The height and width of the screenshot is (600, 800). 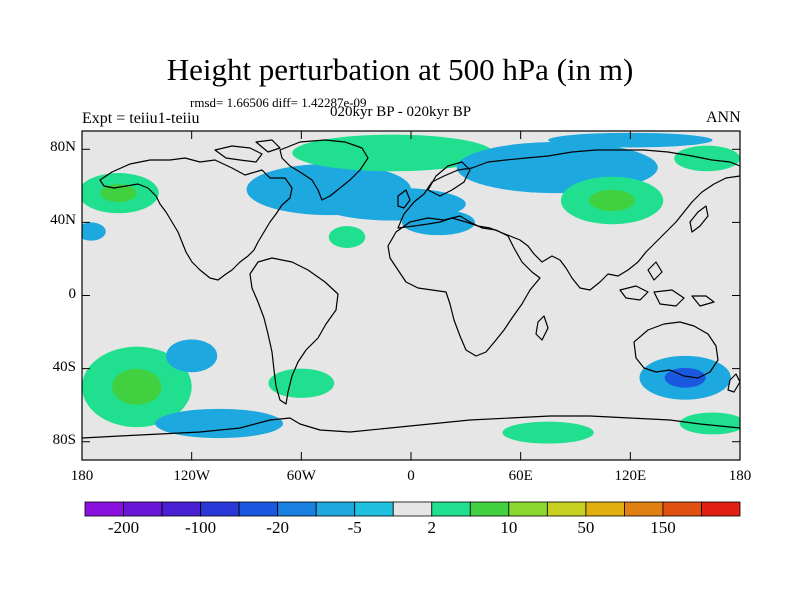 What do you see at coordinates (277, 527) in the screenshot?
I see `colorbar-label: -20` at bounding box center [277, 527].